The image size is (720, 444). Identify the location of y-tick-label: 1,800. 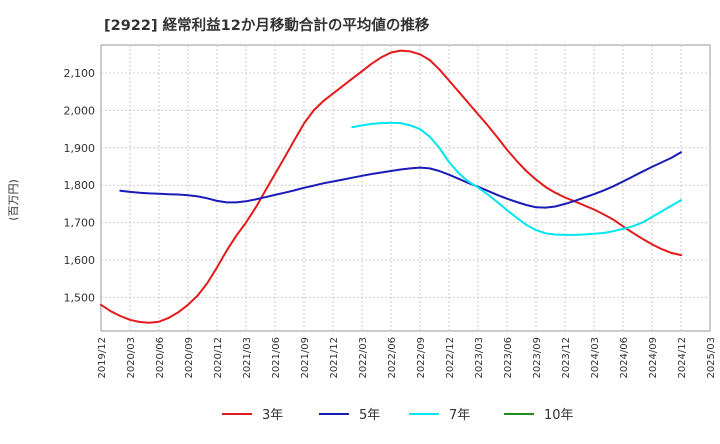
(80, 185).